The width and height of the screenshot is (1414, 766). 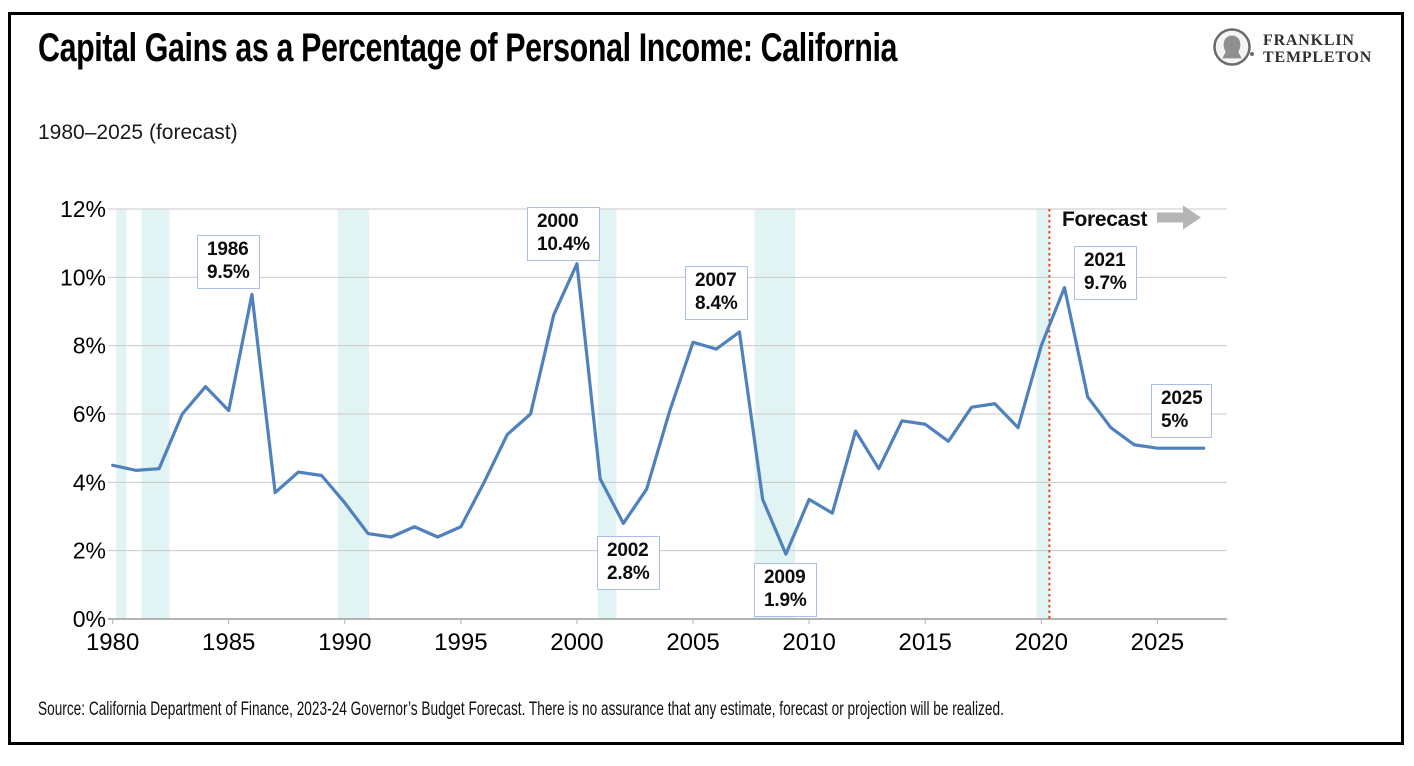 I want to click on y-tick-label: 6%, so click(x=89, y=414).